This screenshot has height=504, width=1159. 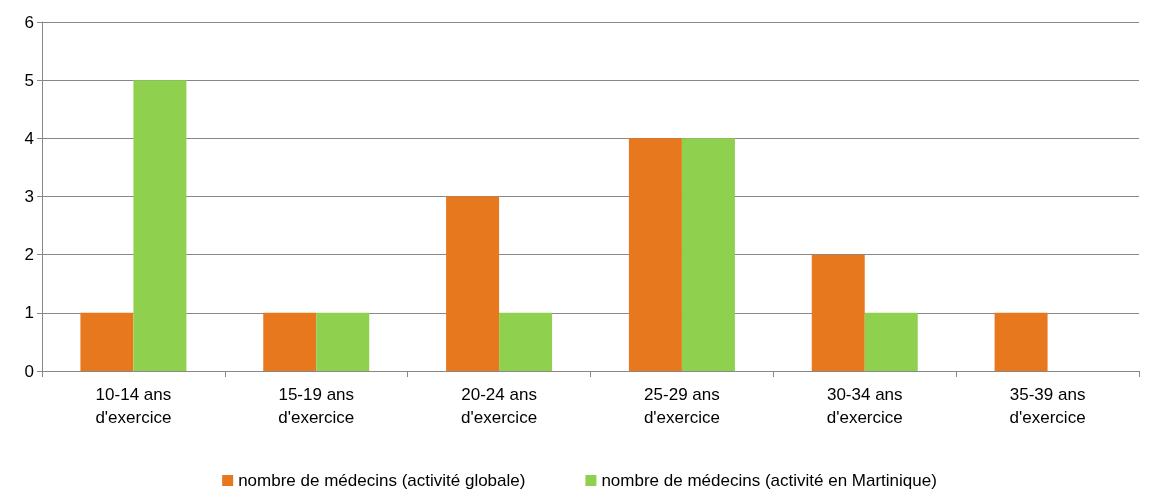 I want to click on x-tick-label: 30-34 ans d'exercice, so click(x=864, y=406).